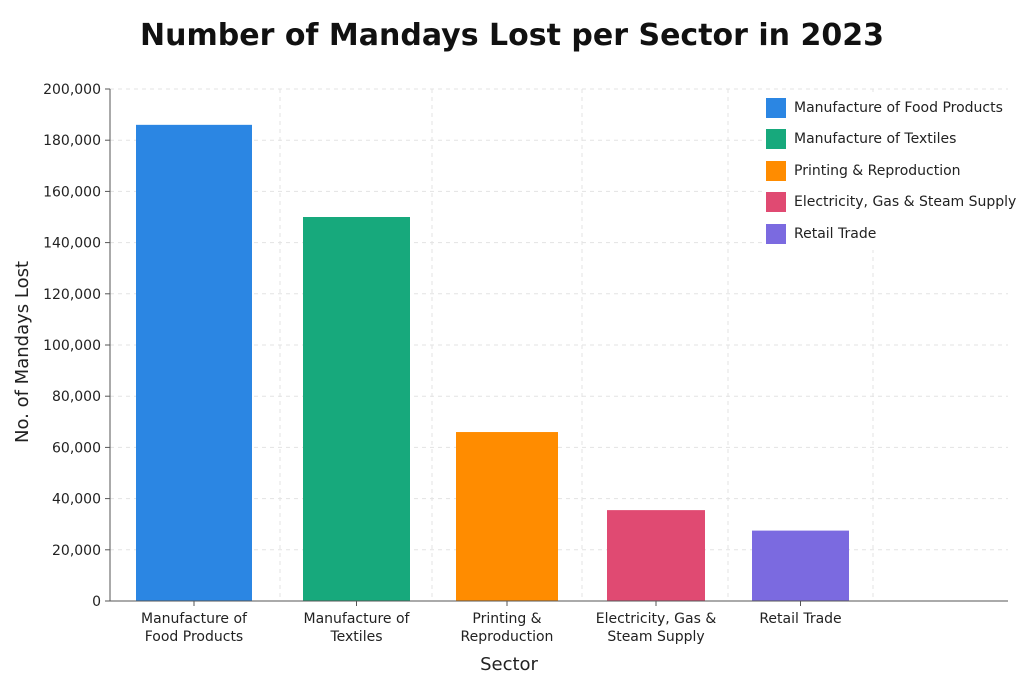 Image resolution: width=1024 pixels, height=683 pixels. Describe the element at coordinates (76, 500) in the screenshot. I see `y-tick-label: 40,000` at that location.